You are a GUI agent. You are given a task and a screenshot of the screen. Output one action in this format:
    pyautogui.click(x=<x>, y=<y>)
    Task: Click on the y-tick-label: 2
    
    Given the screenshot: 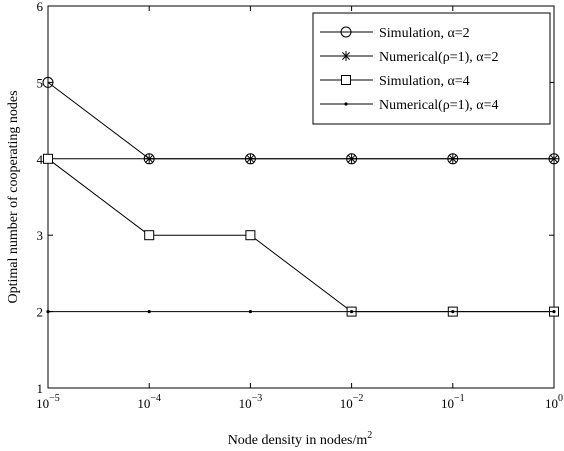 What is the action you would take?
    pyautogui.click(x=40, y=312)
    